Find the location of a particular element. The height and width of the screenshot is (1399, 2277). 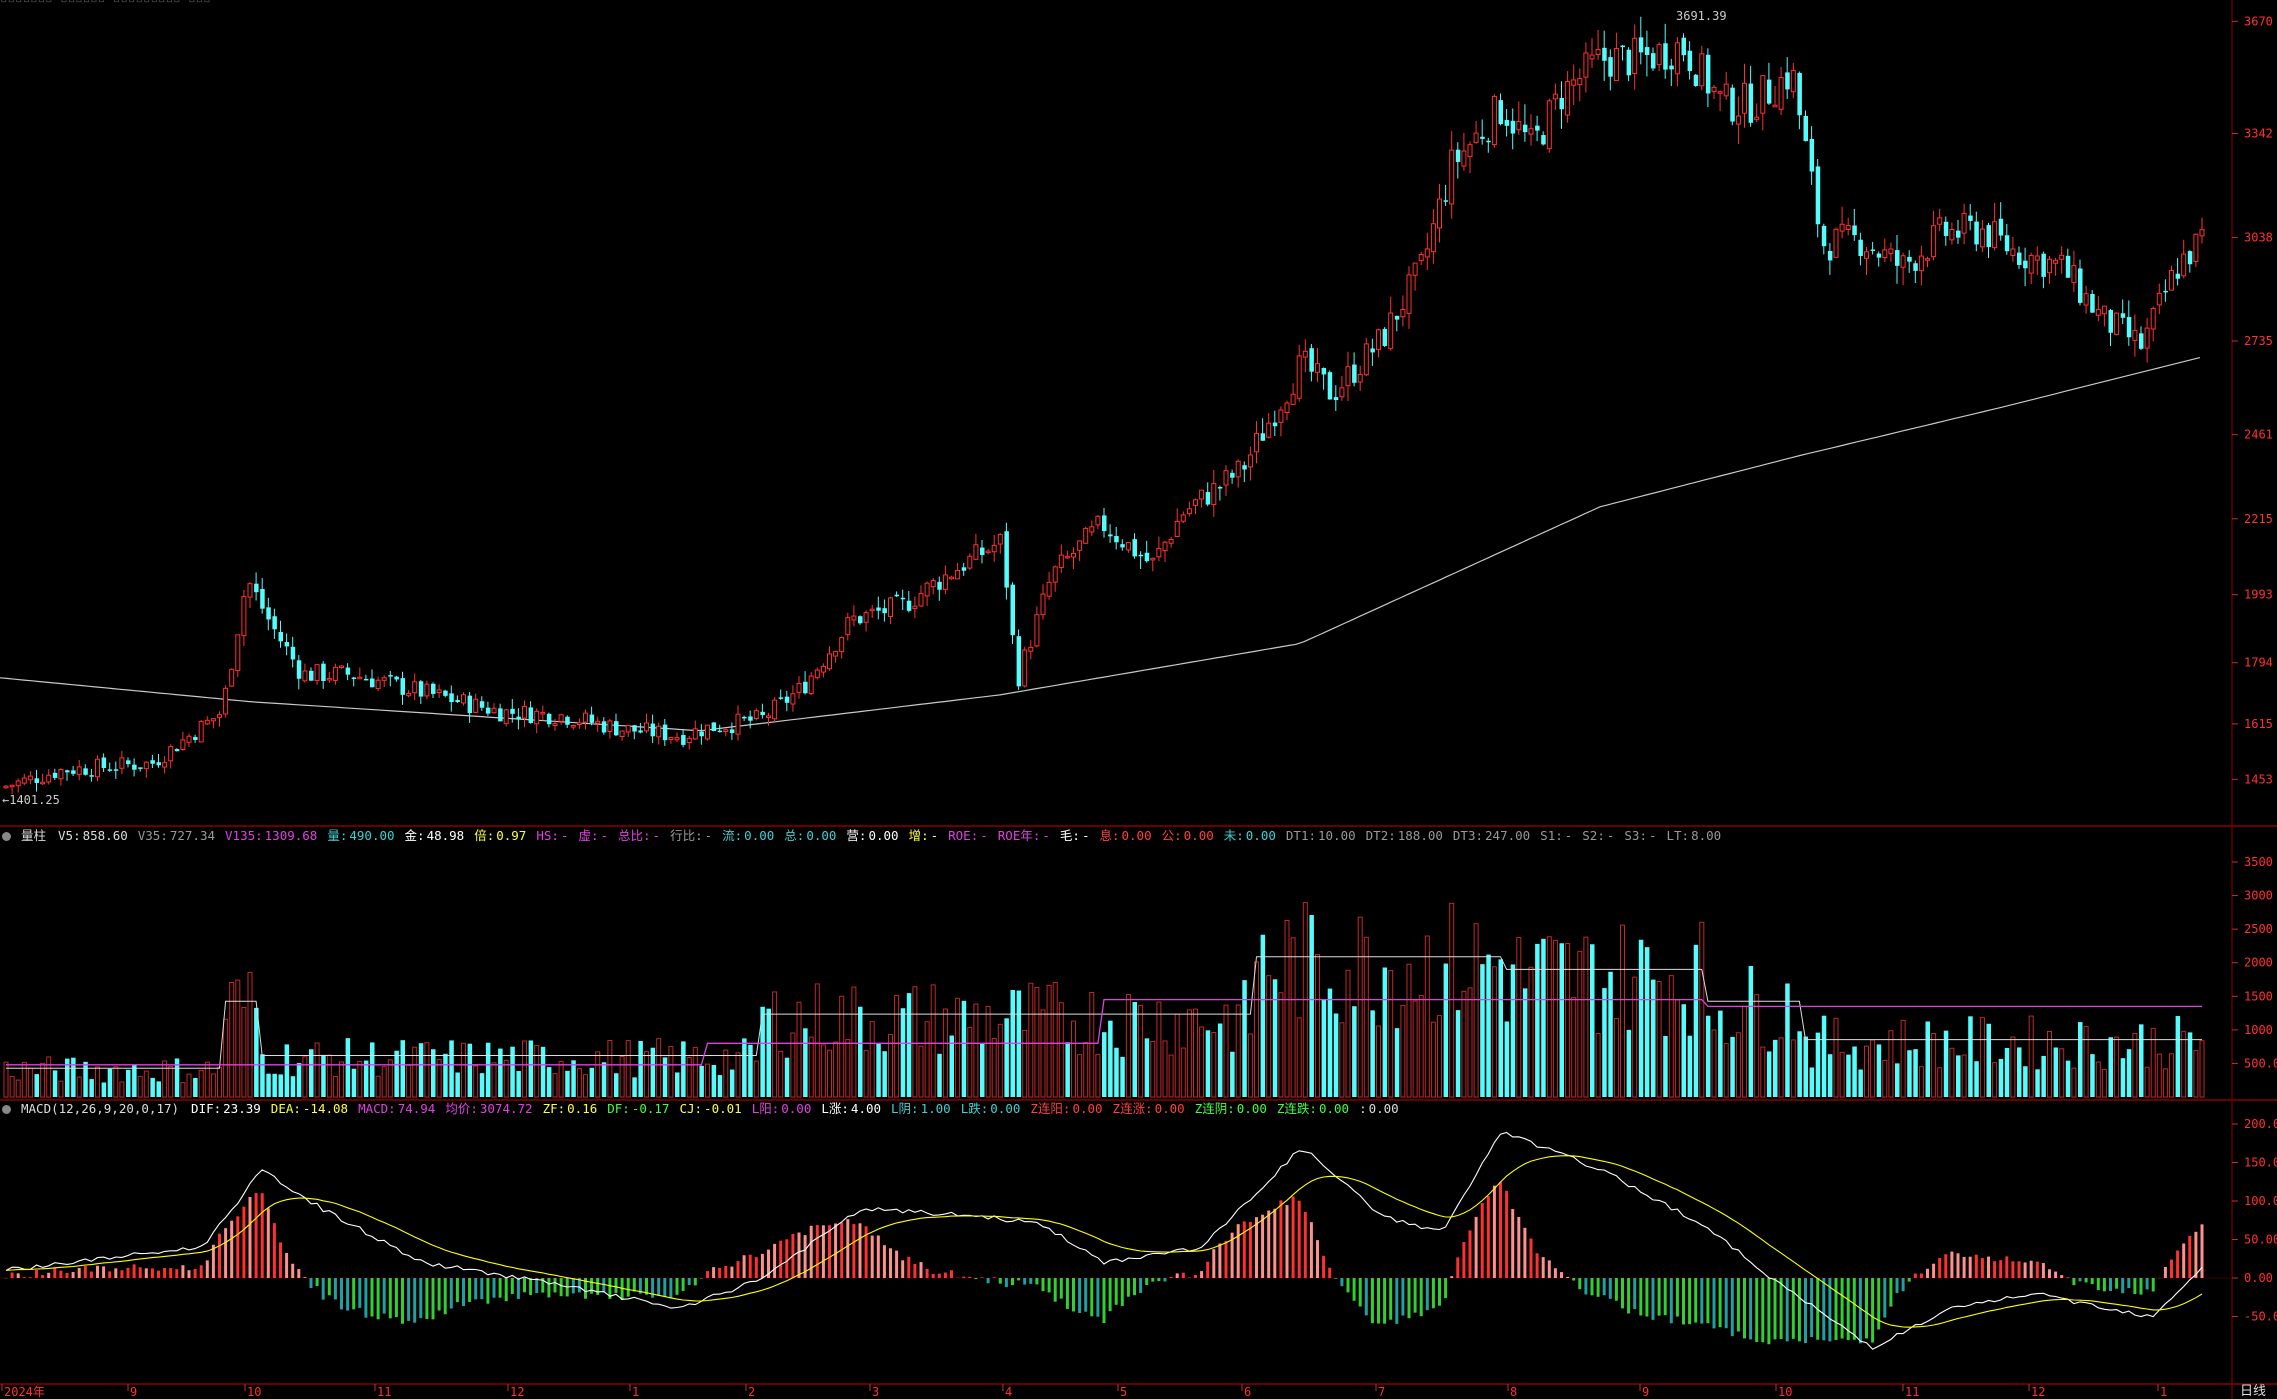

header-value: 23.39 is located at coordinates (242, 1108).